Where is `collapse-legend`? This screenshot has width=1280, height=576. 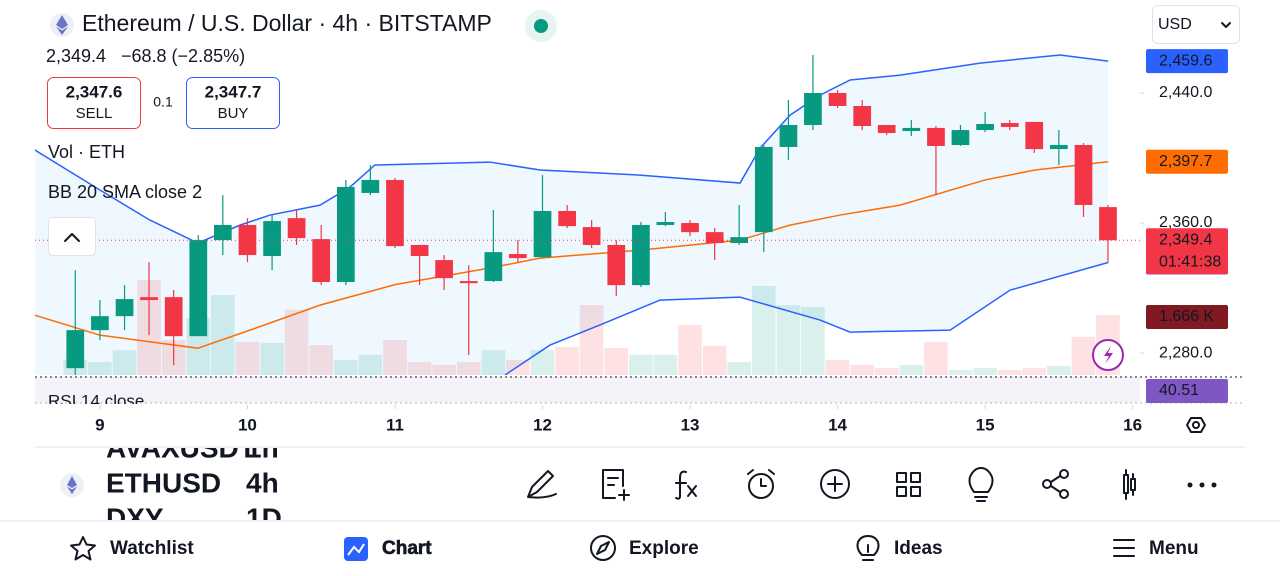
collapse-legend is located at coordinates (72, 236).